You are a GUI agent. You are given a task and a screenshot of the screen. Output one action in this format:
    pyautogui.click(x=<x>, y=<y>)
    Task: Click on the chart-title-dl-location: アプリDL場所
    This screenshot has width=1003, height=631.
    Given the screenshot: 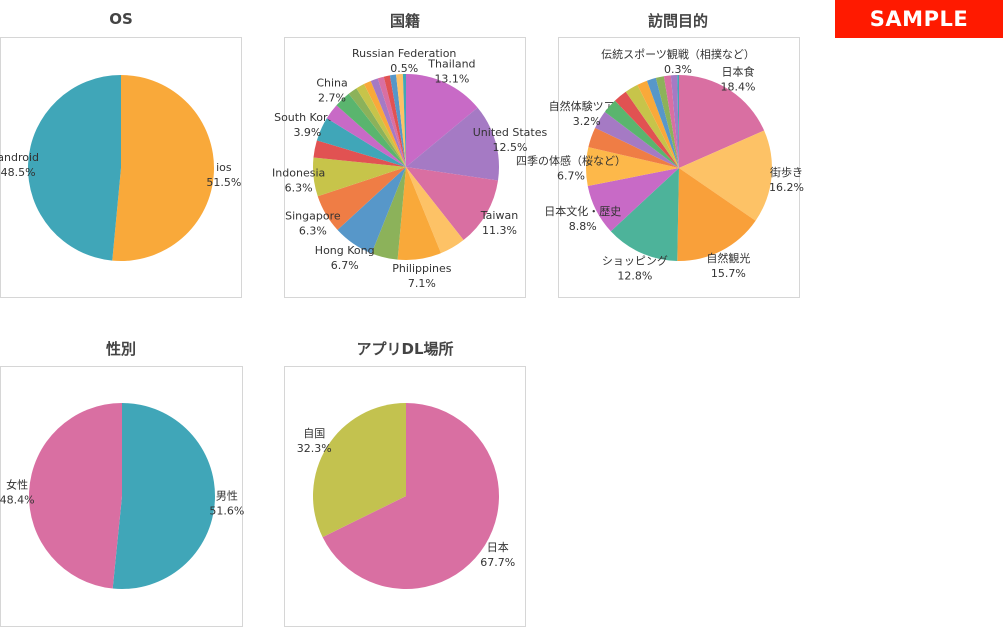 What is the action you would take?
    pyautogui.click(x=405, y=349)
    